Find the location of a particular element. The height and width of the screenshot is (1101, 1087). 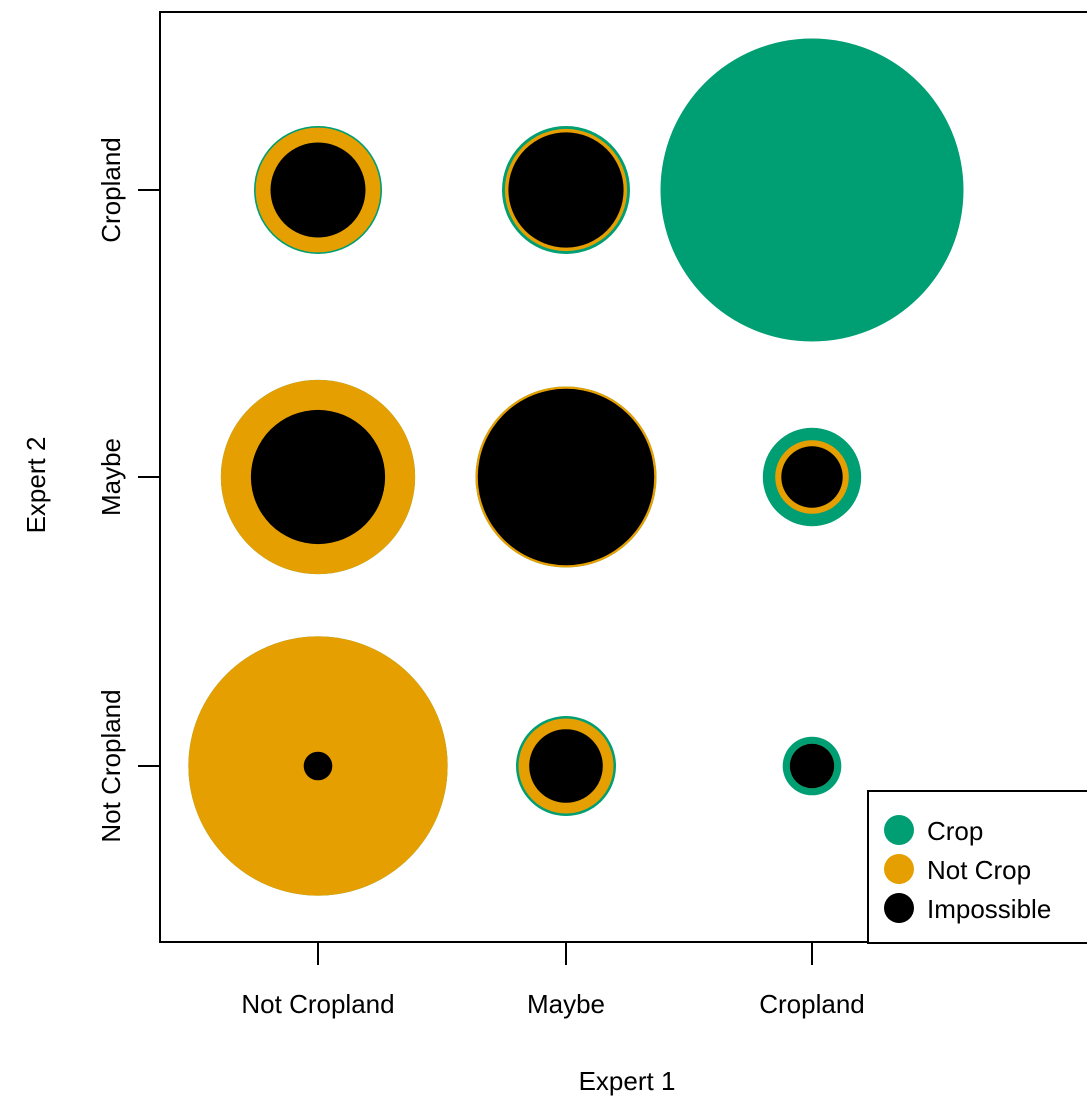

x-axis: Not Cropland Maybe Cropland Expert 1 is located at coordinates (553, 1018).